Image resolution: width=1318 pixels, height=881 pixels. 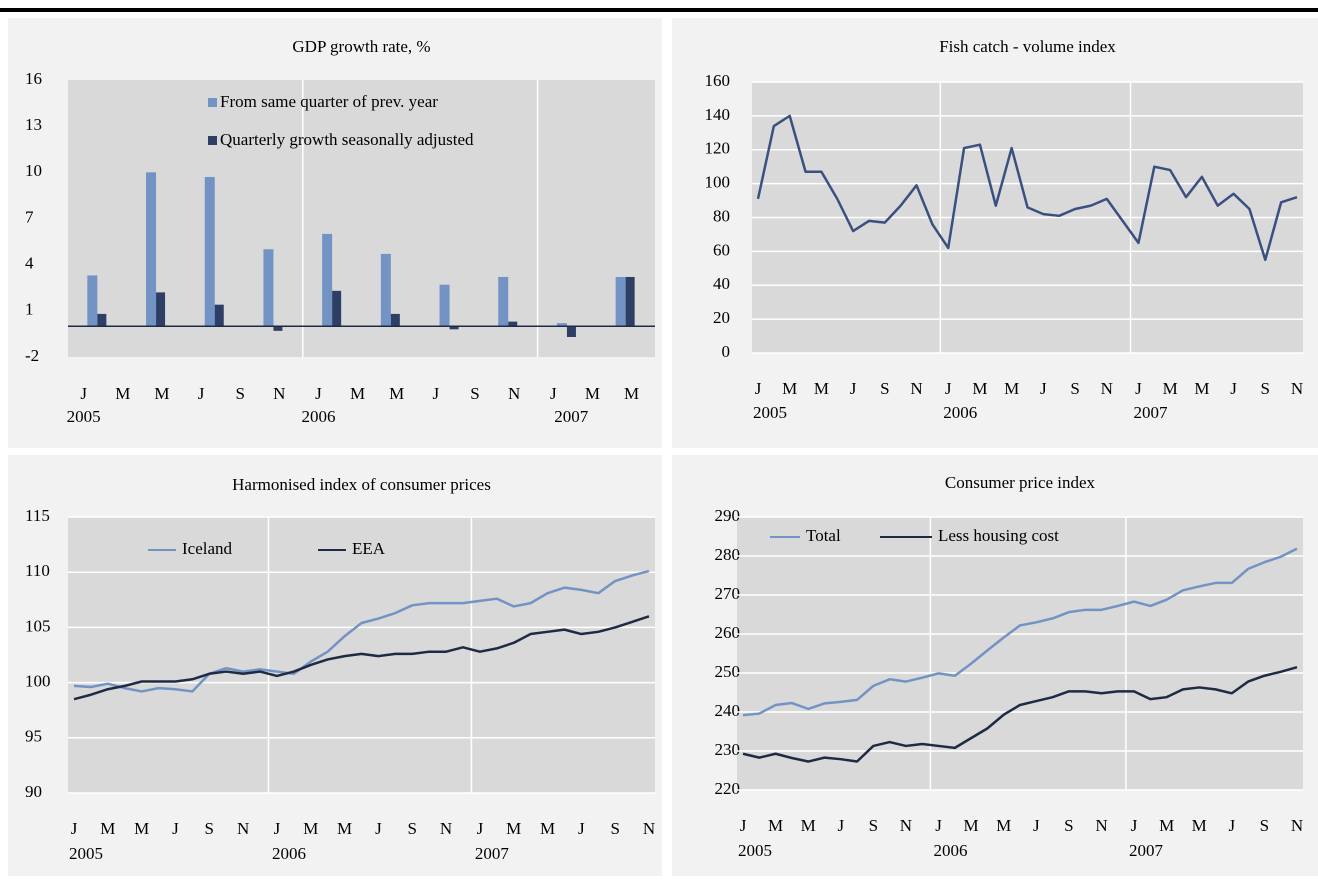 I want to click on chart-title: Consumer price index, so click(x=1020, y=482).